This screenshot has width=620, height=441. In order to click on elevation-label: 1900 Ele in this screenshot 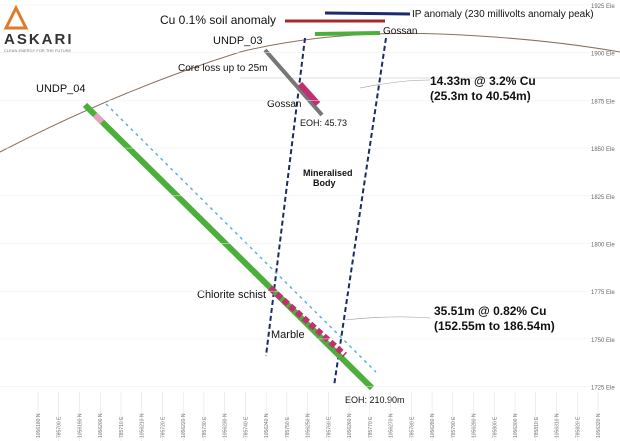, I will do `click(603, 55)`.